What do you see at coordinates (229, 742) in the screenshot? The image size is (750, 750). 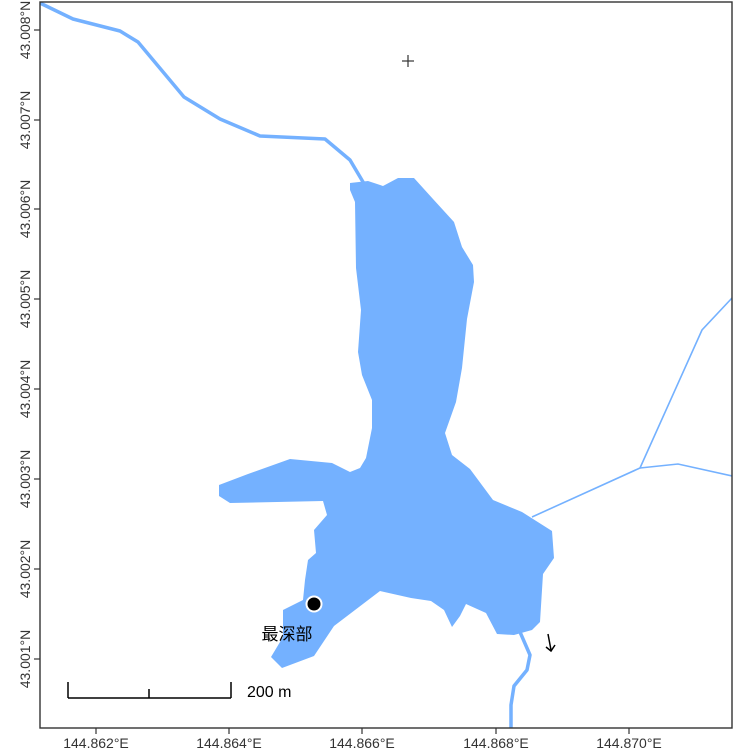 I see `x-tick-label: 144.864°E` at bounding box center [229, 742].